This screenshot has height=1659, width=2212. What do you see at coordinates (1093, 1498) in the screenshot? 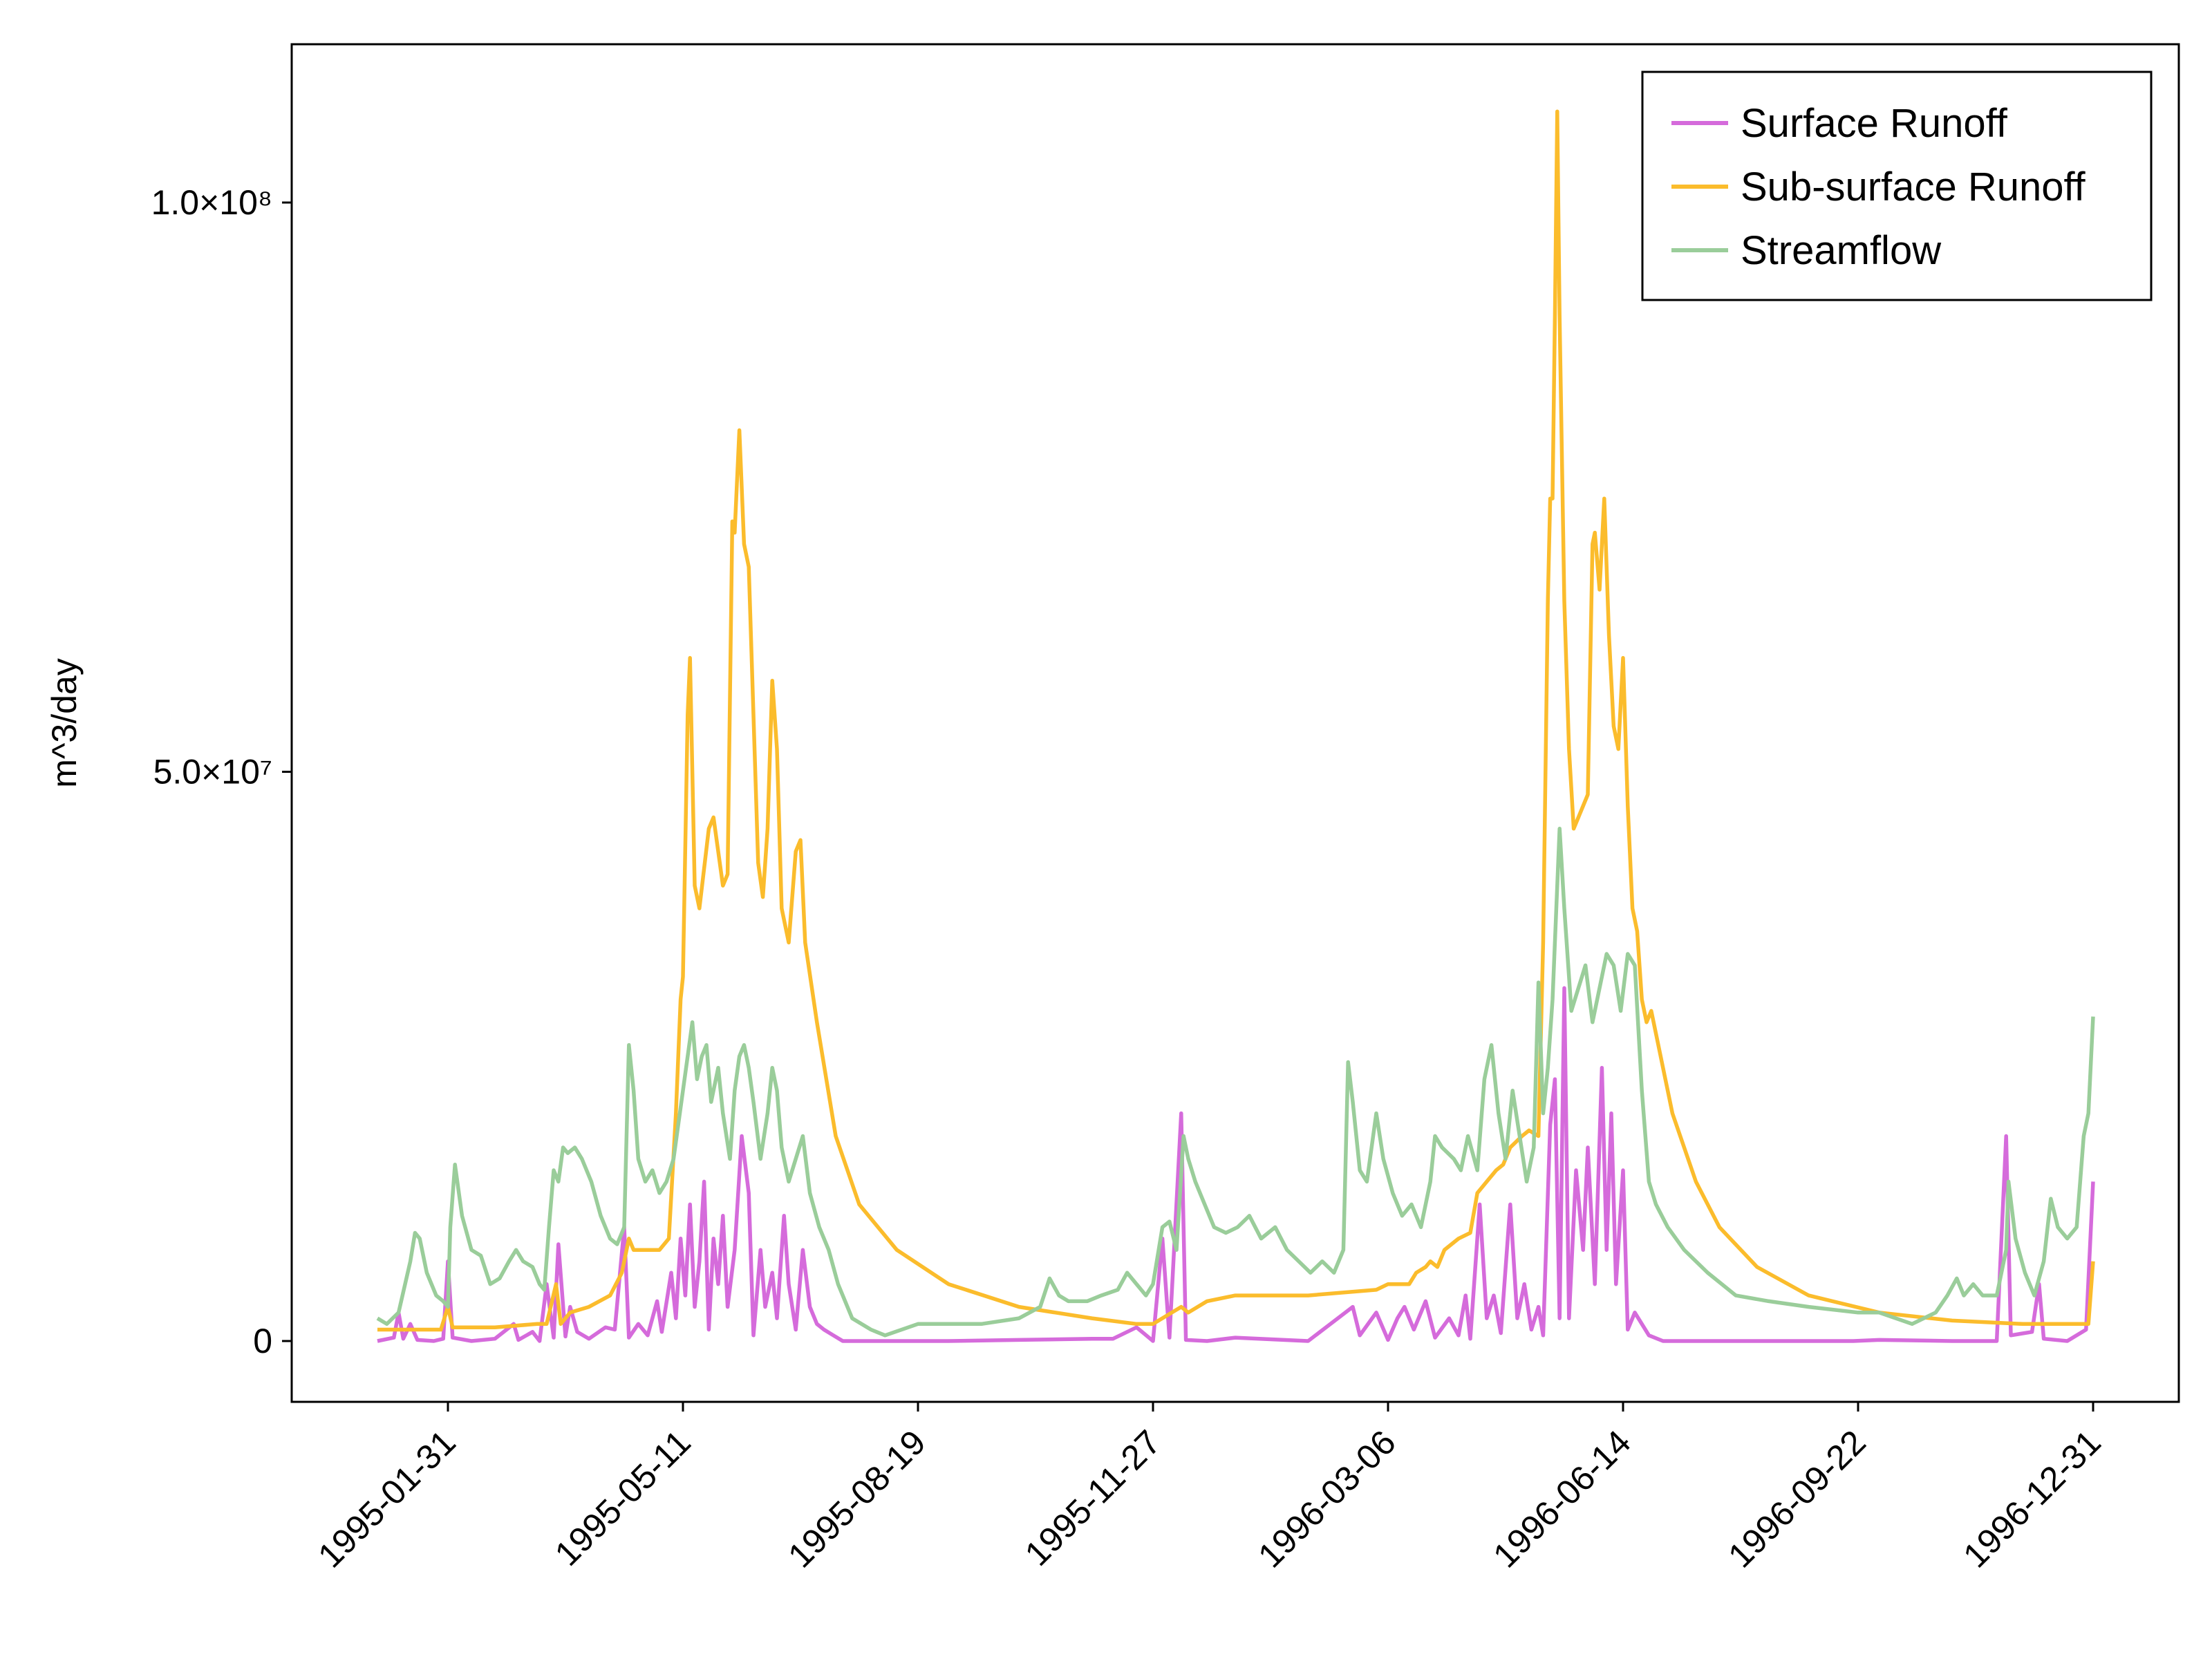
I see `x-tick-label: 1995-11-27` at bounding box center [1093, 1498].